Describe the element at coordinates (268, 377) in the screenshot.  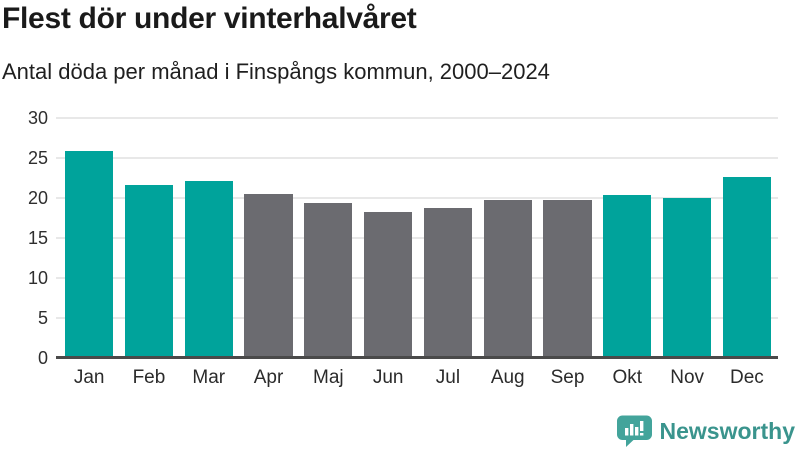
I see `x-tick-label-apr: Apr` at that location.